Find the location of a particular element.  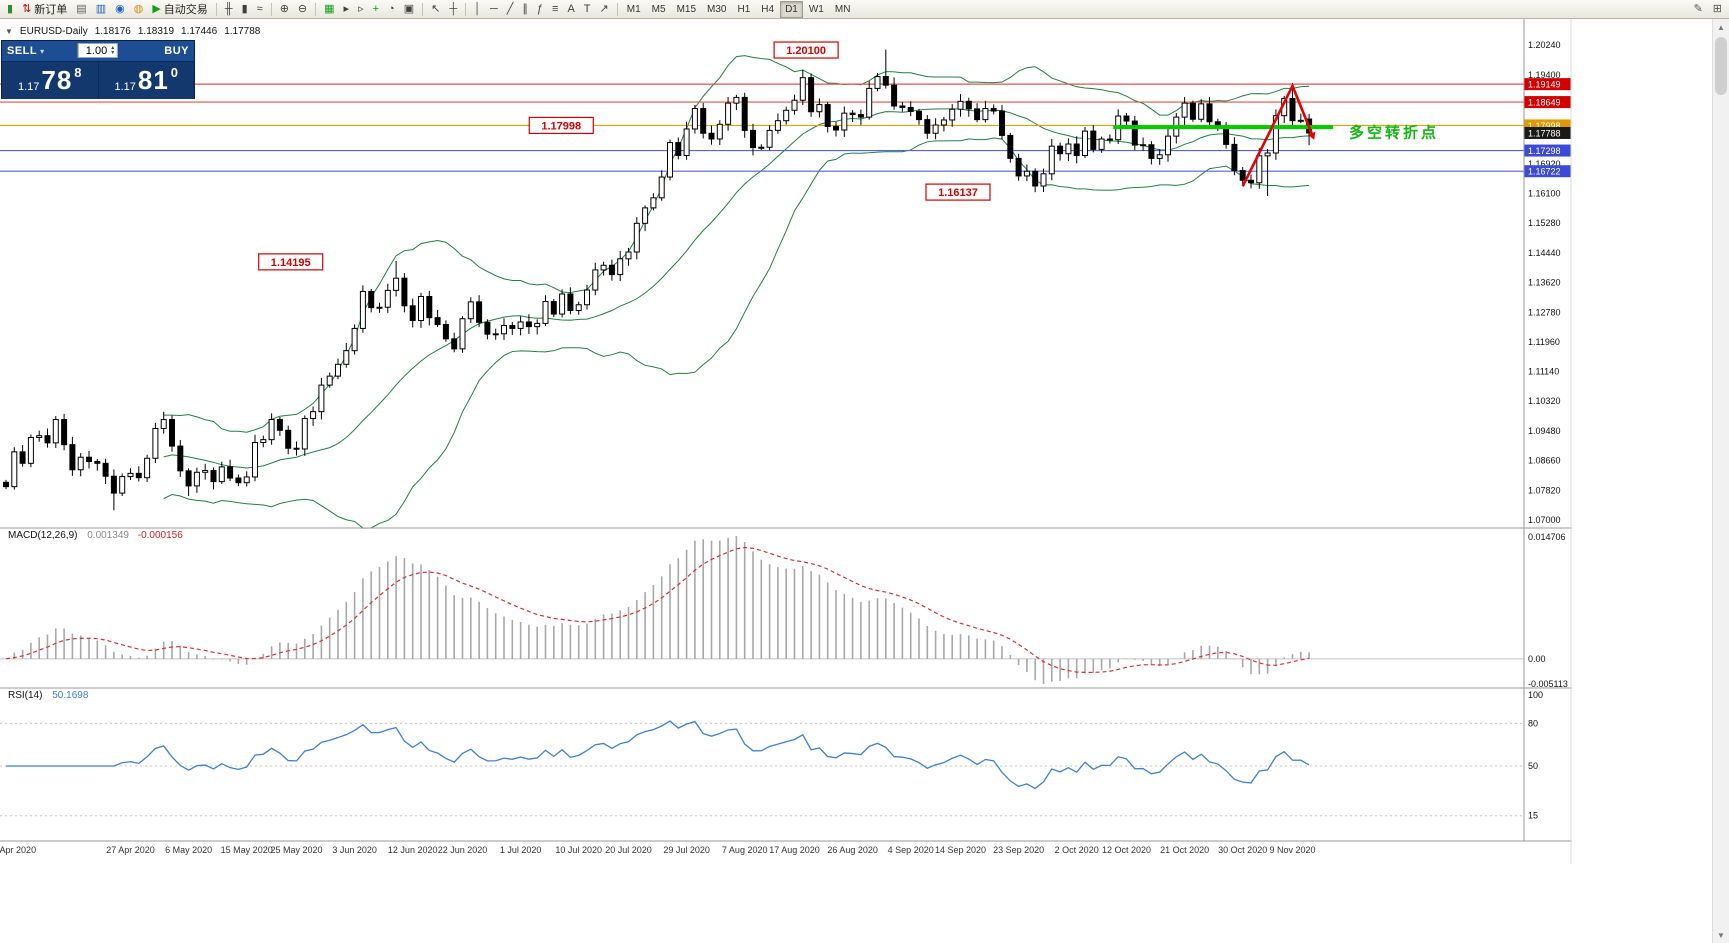

timeframe-m1: M1 is located at coordinates (633, 9).